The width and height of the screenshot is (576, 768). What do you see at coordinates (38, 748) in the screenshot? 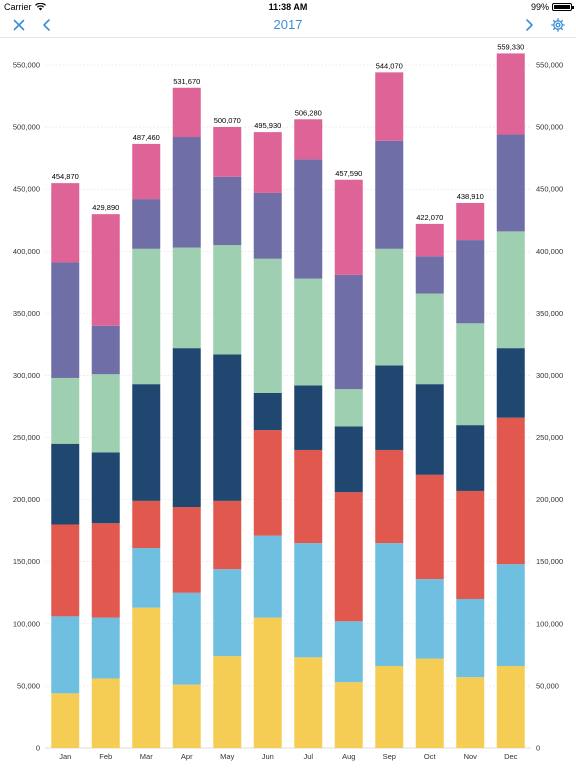
I see `y-tick-label-left: 0` at bounding box center [38, 748].